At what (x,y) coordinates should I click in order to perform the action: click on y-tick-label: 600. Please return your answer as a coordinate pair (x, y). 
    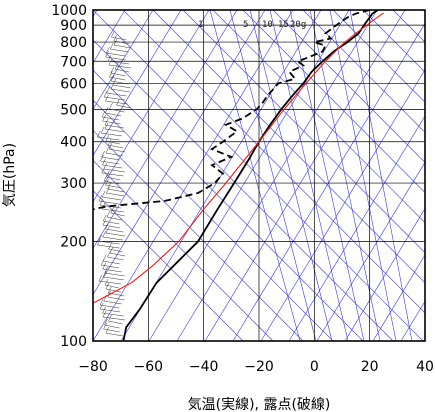
    Looking at the image, I should click on (73, 84).